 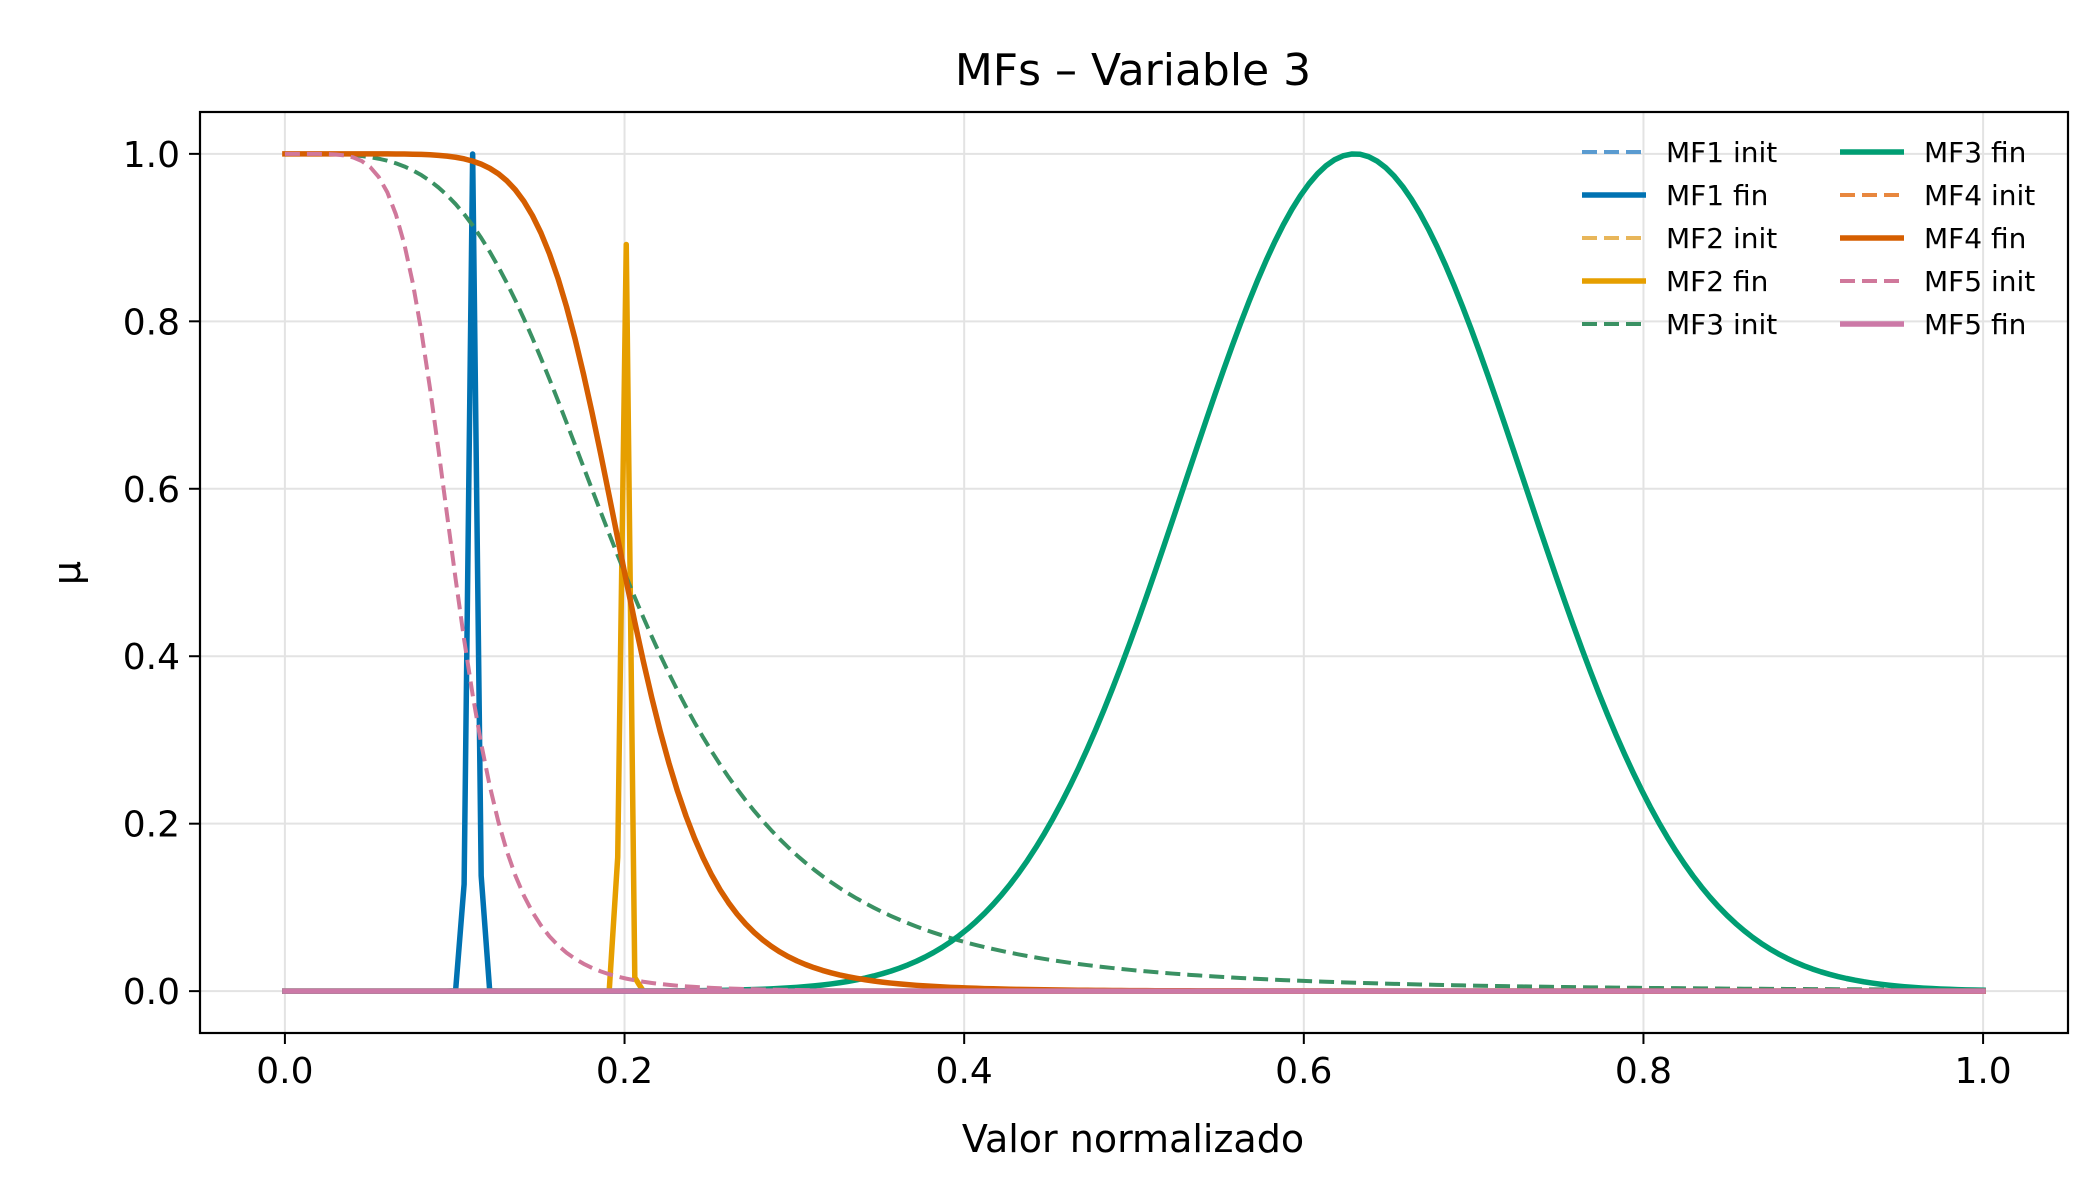 I want to click on legend-label: MF2 init, so click(x=1721, y=238).